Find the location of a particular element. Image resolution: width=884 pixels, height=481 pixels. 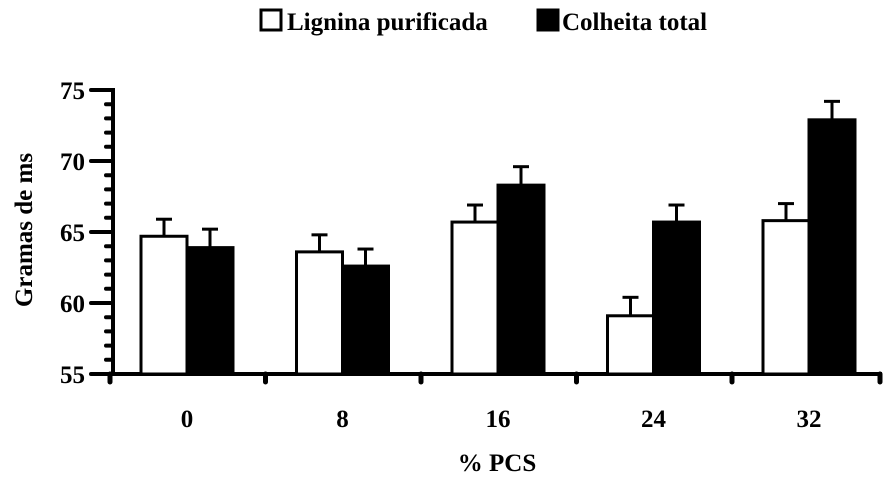

x-tick-label: 32 is located at coordinates (809, 419).